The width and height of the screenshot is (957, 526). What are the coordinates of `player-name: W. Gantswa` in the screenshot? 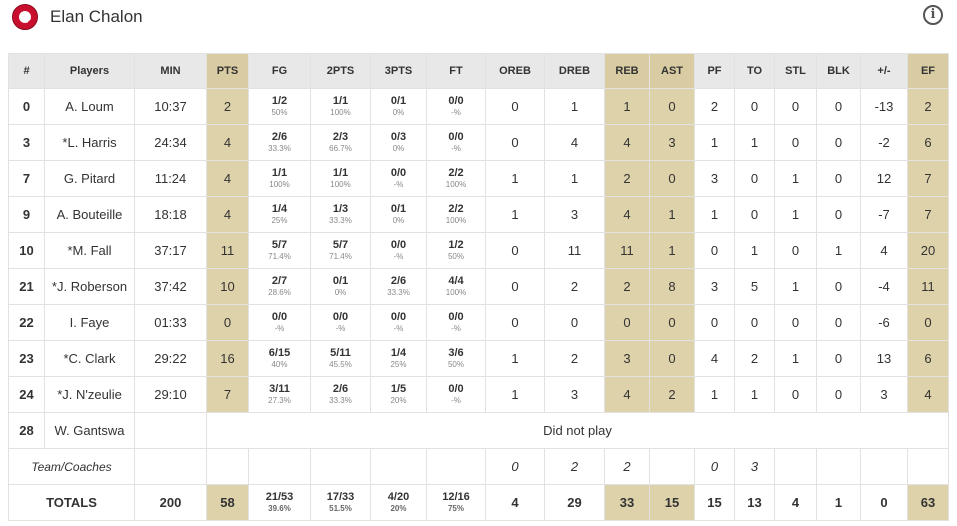 It's located at (89, 430).